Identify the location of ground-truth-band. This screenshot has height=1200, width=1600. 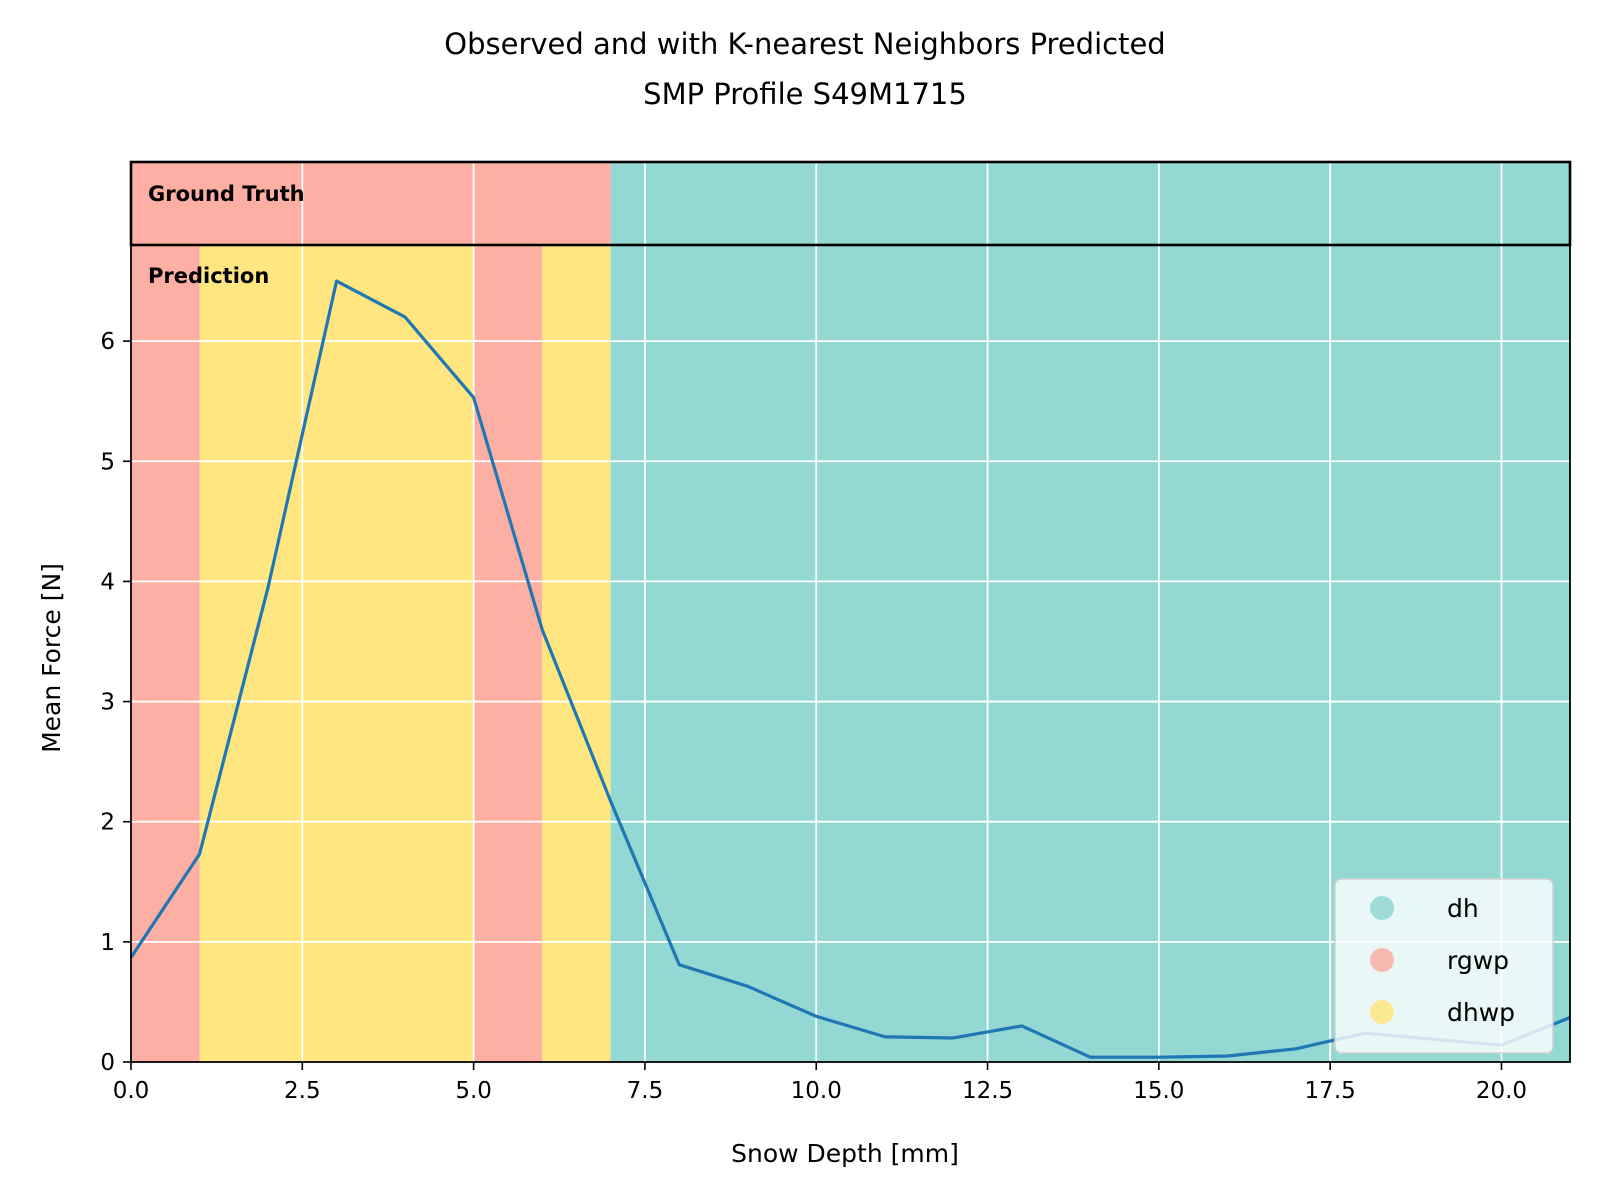
(850, 203).